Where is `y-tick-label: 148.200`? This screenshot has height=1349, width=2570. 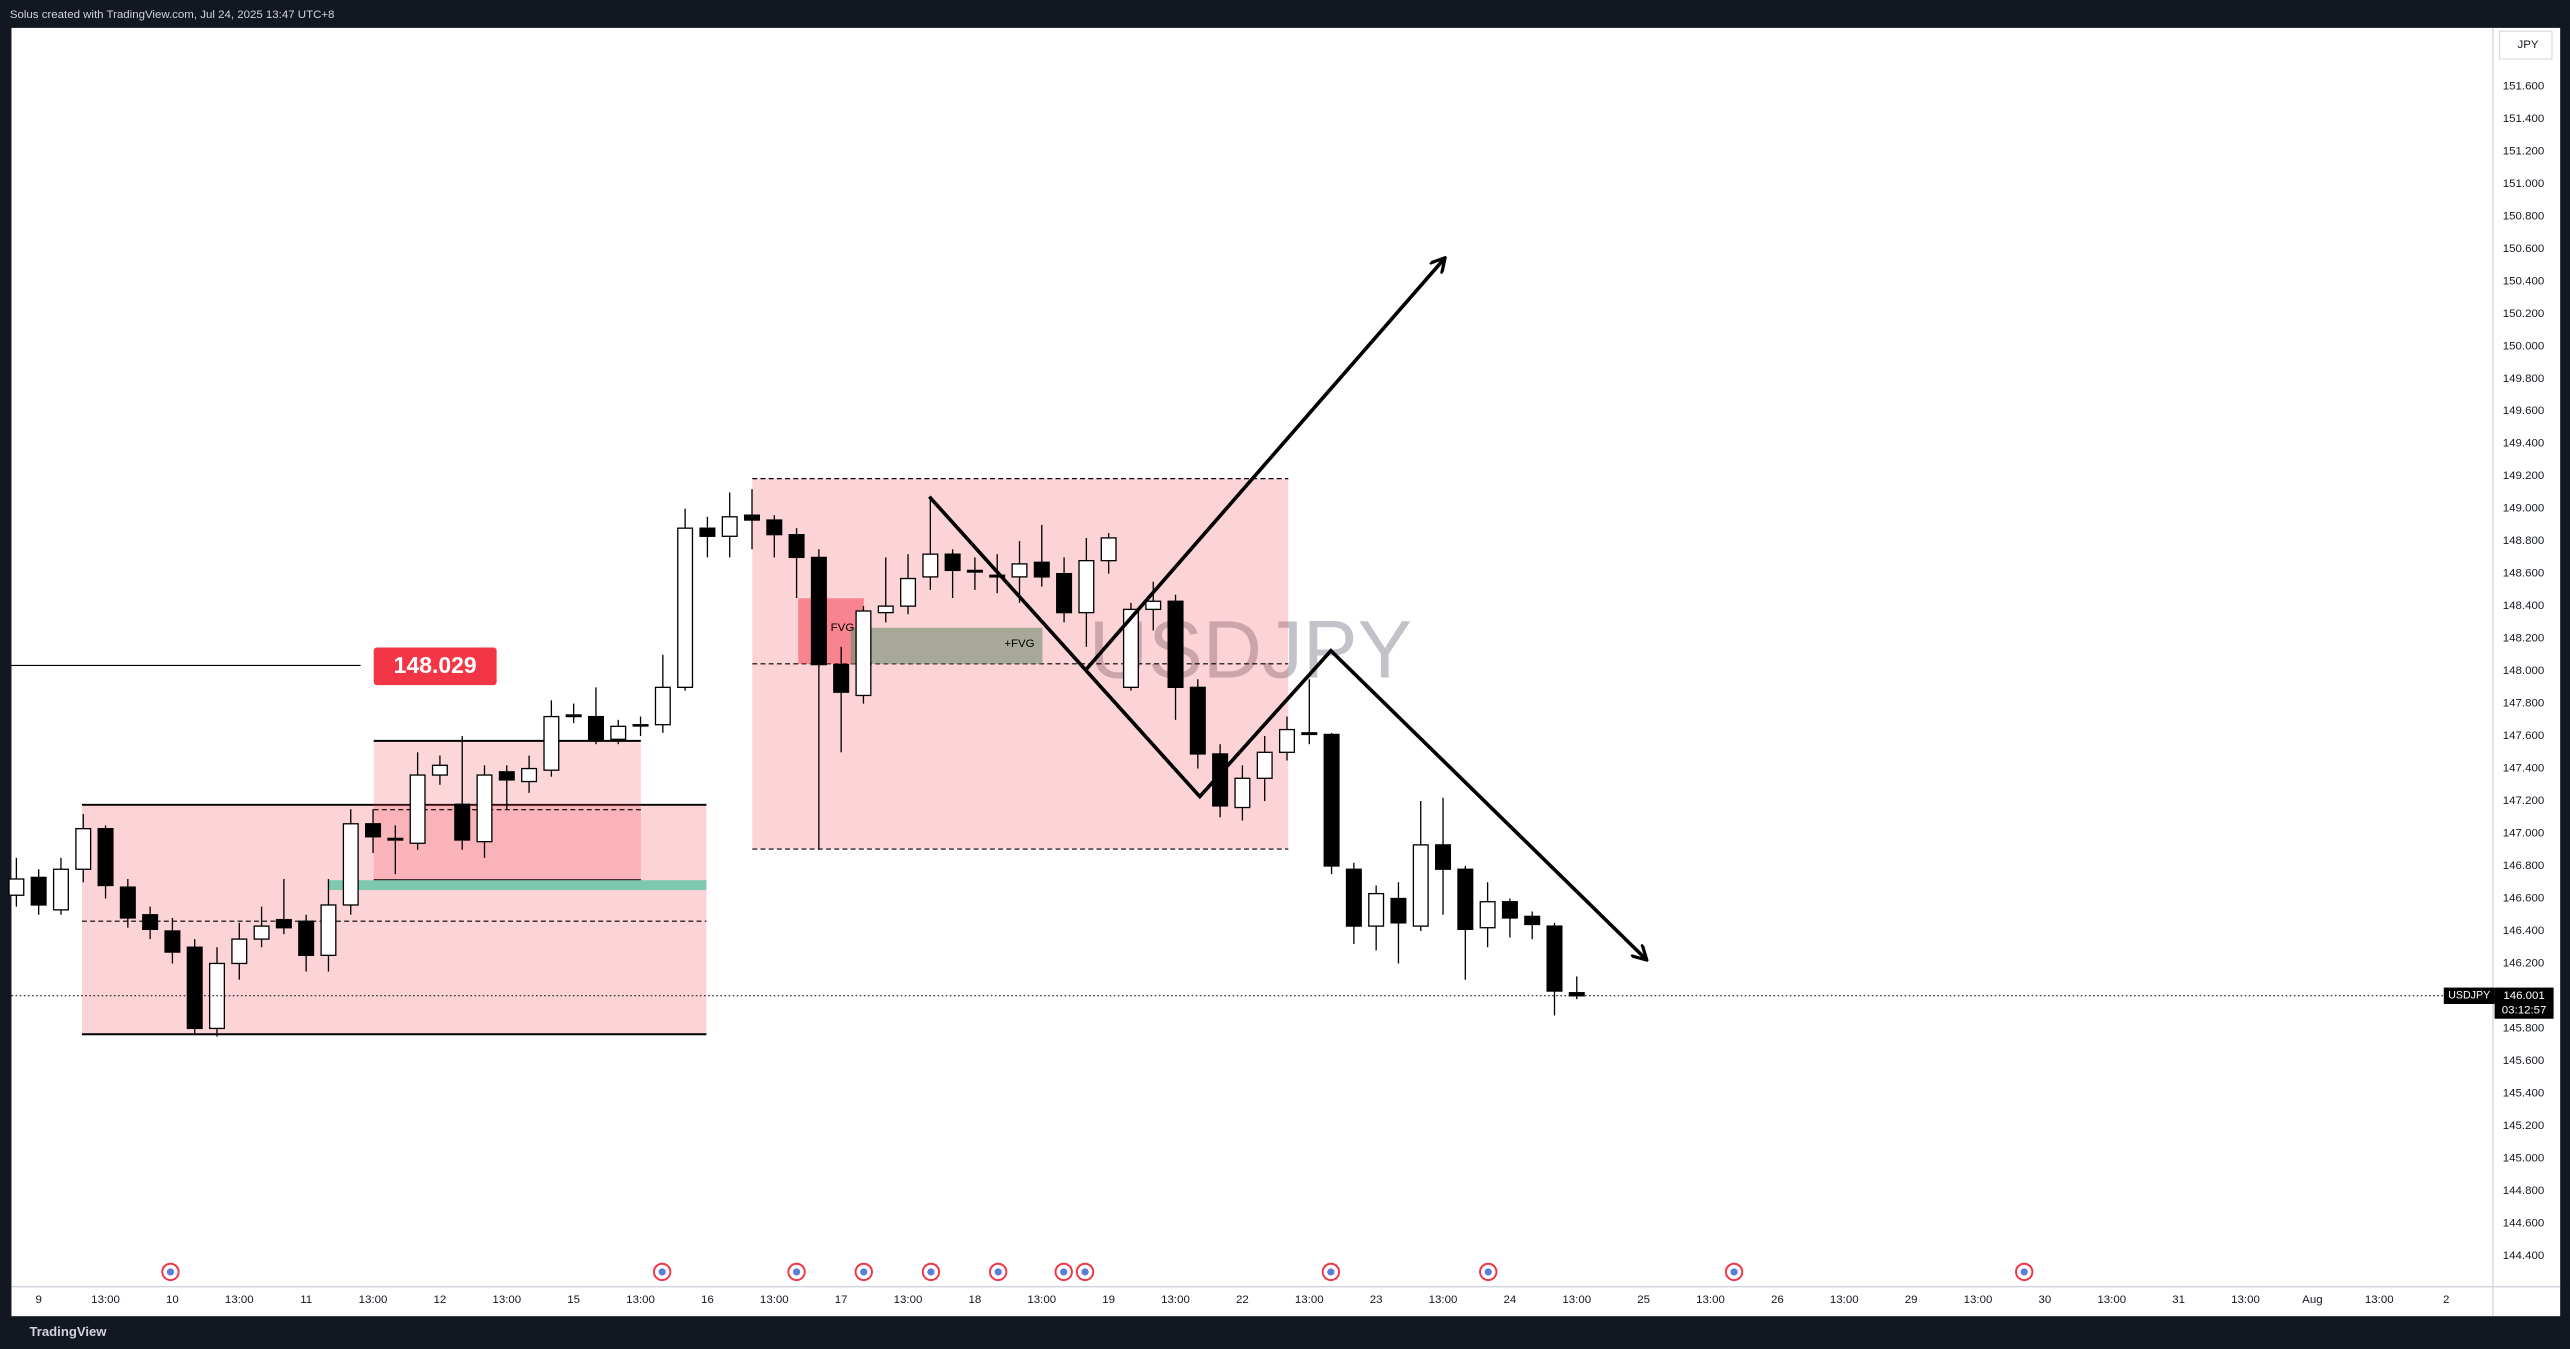
y-tick-label: 148.200 is located at coordinates (2523, 639).